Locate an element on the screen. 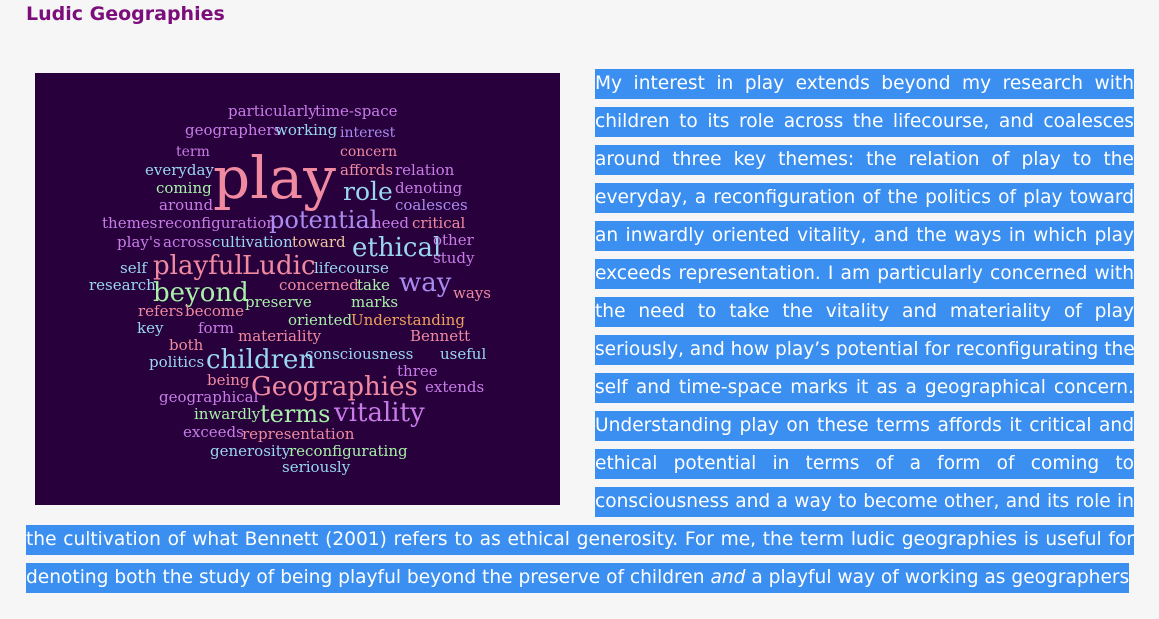 The height and width of the screenshot is (619, 1159). cloud-word: interest is located at coordinates (368, 133).